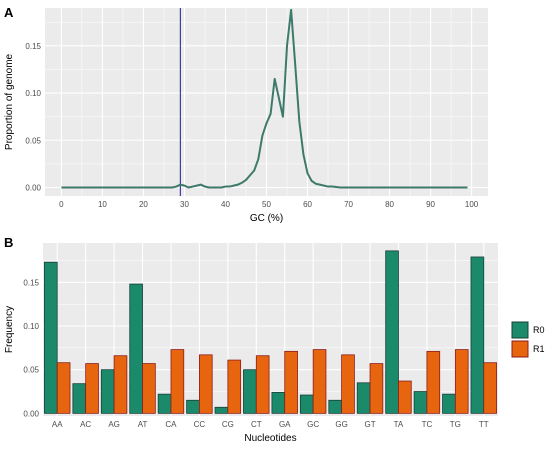  Describe the element at coordinates (234, 386) in the screenshot. I see `bar-r1-cg` at that location.